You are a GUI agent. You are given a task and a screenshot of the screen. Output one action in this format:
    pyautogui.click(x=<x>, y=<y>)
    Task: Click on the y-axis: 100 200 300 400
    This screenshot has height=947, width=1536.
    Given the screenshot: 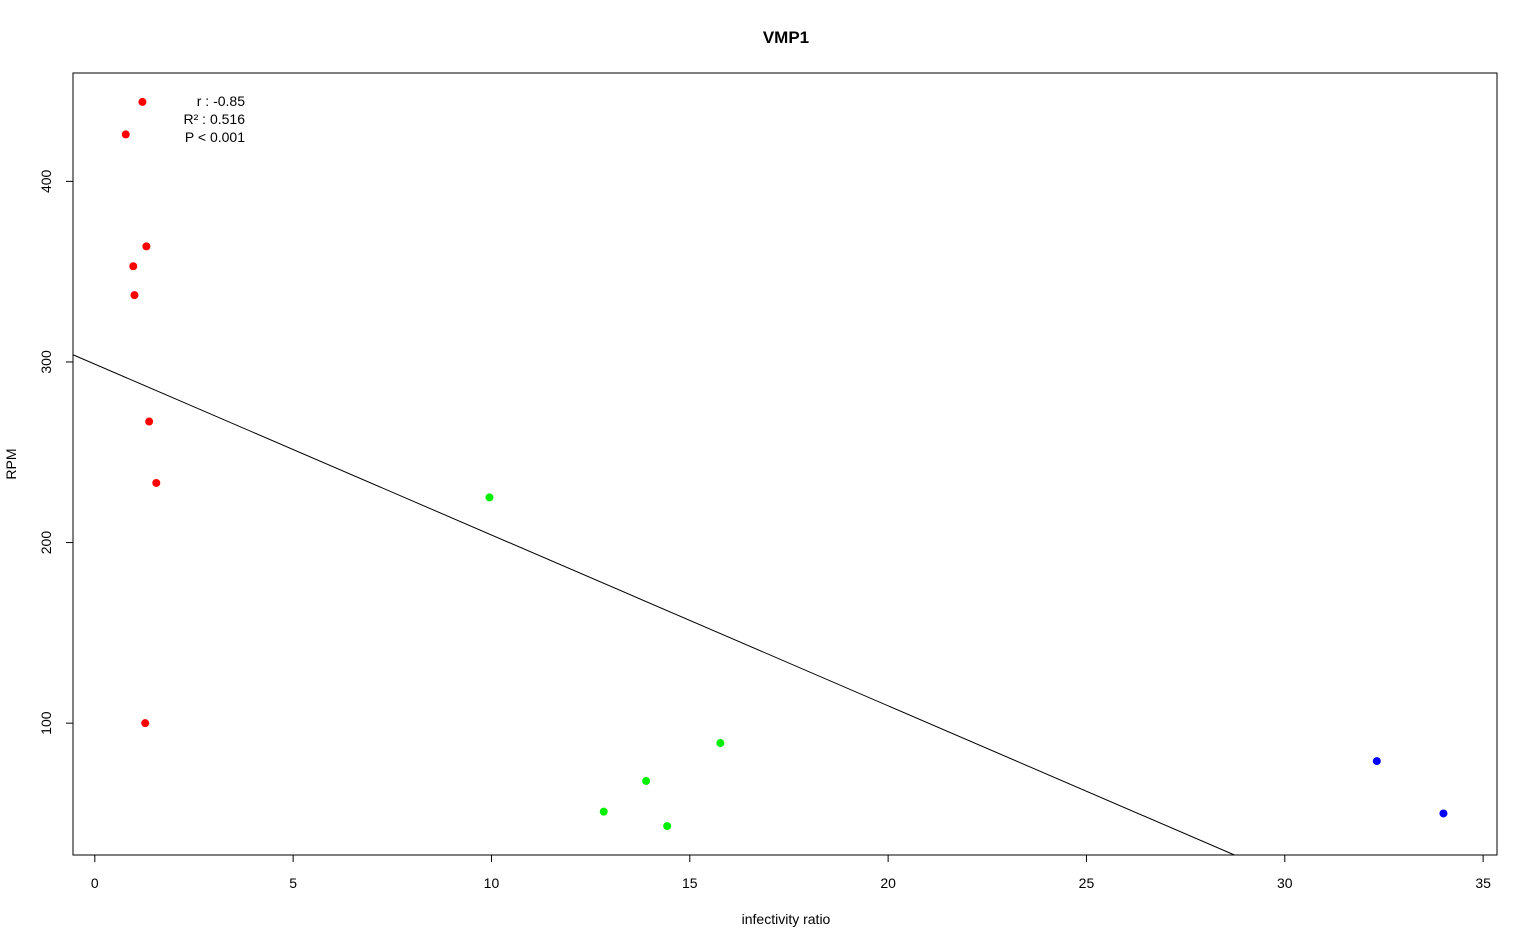 What is the action you would take?
    pyautogui.click(x=56, y=452)
    